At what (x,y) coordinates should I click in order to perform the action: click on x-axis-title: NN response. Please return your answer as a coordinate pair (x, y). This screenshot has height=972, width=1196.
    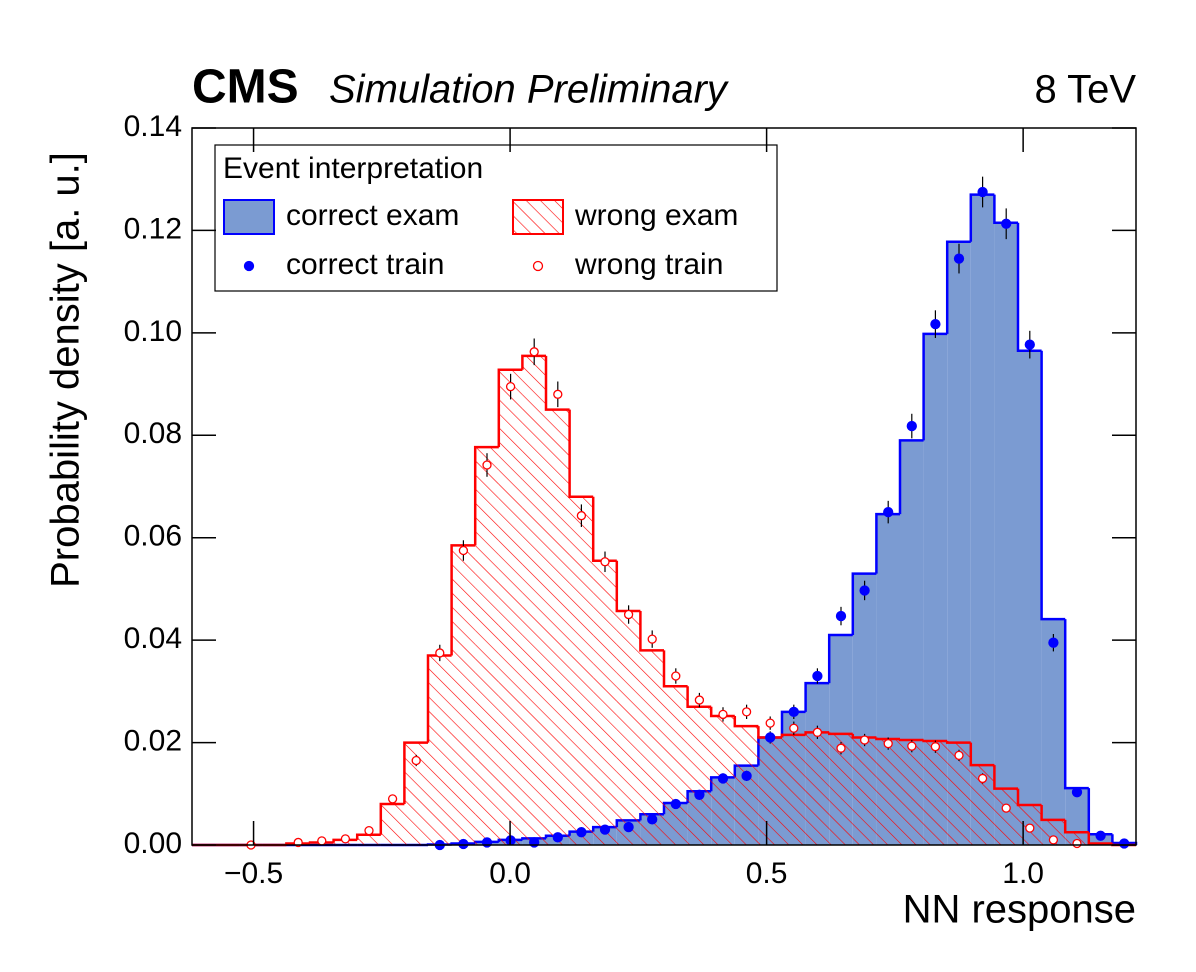
    Looking at the image, I should click on (1019, 910).